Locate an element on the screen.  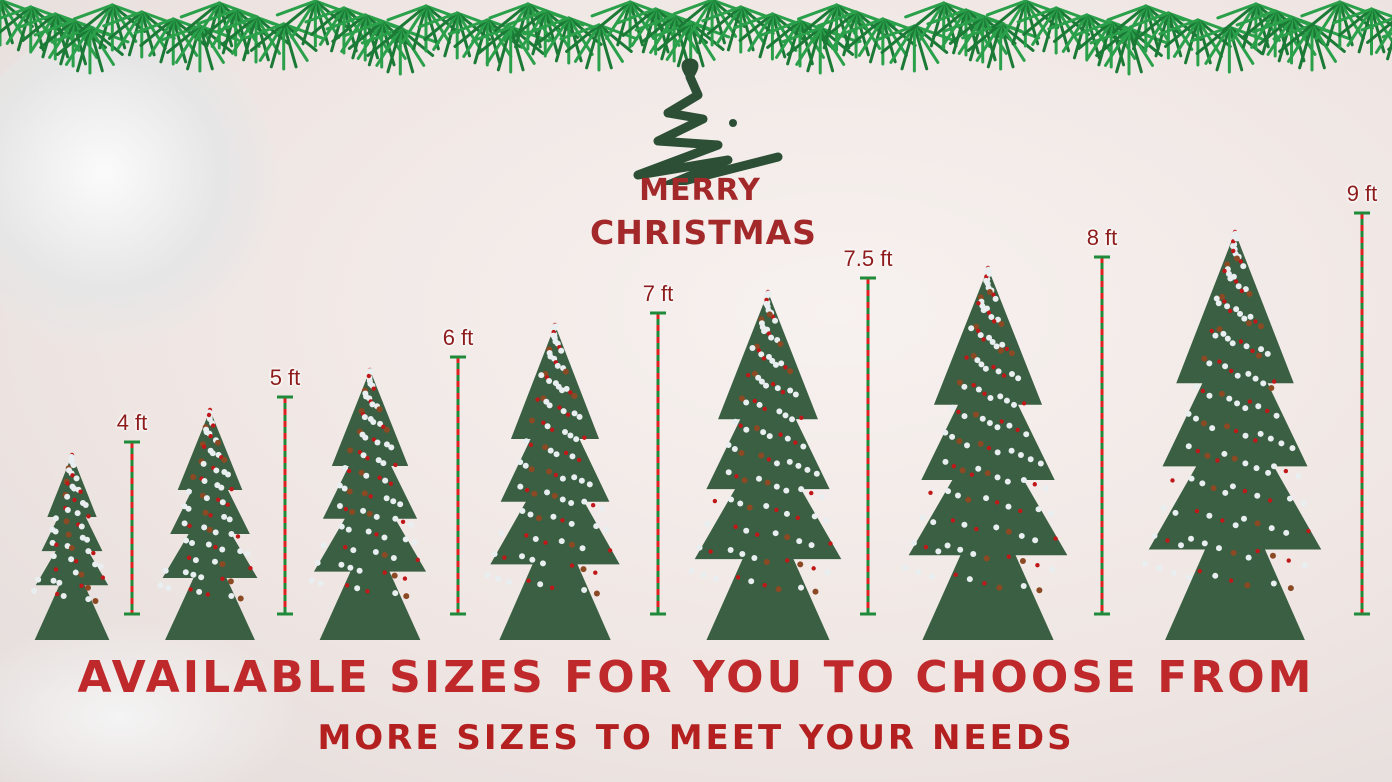
size-label: 7 ft is located at coordinates (658, 293).